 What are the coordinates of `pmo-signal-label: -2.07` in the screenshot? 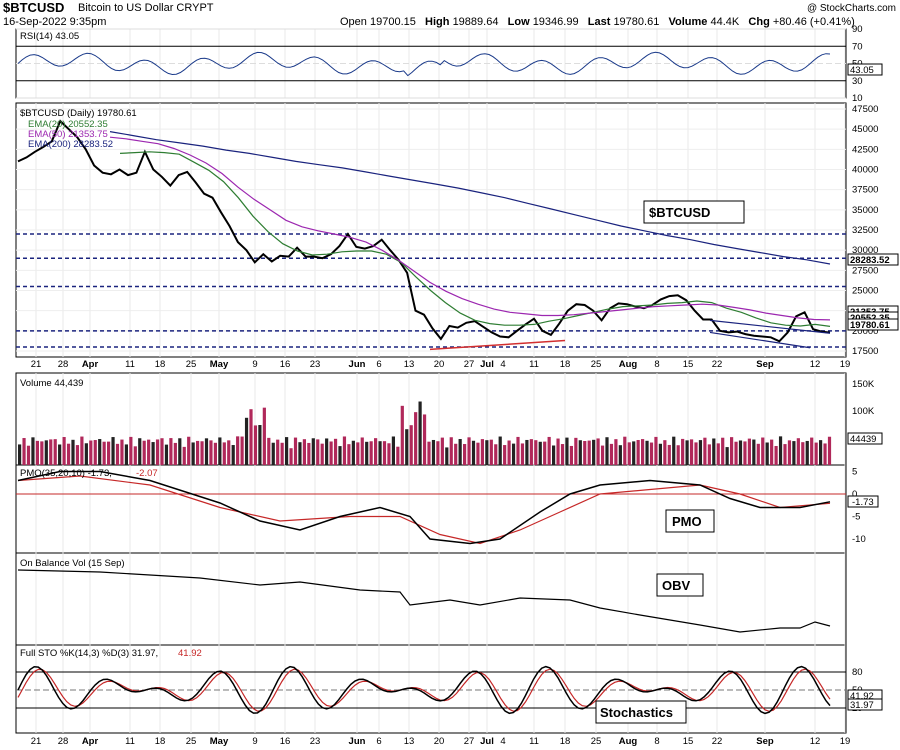 It's located at (147, 473).